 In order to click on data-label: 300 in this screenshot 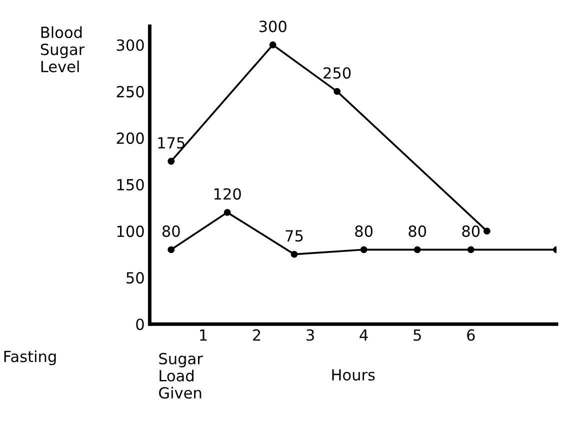, I will do `click(272, 26)`.